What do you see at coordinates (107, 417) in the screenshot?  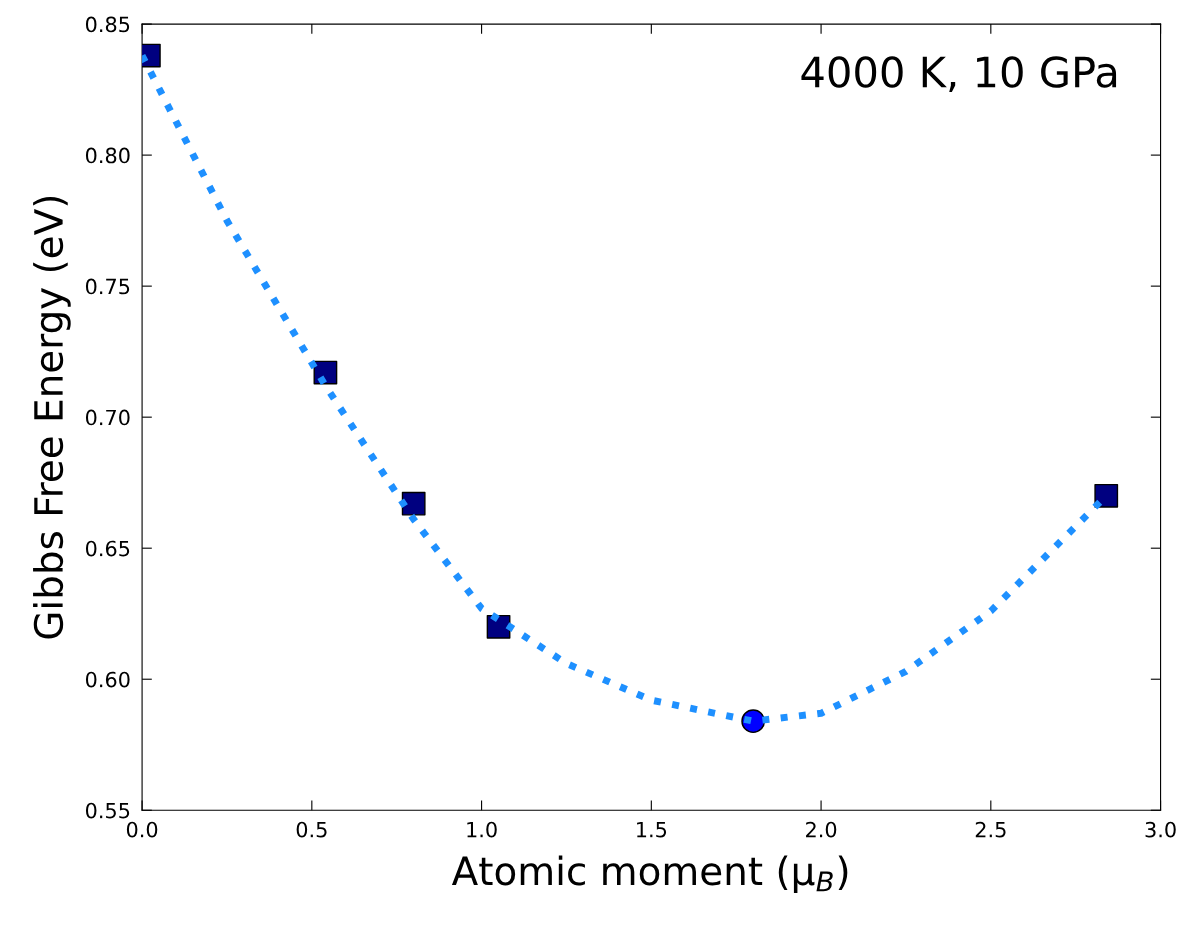 I see `y-tick-label: 0.70` at bounding box center [107, 417].